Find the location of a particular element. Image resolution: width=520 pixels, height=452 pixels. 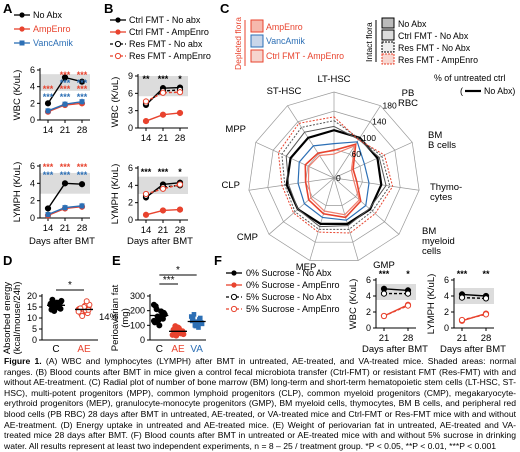

panel-label-D: D is located at coordinates (7, 260).